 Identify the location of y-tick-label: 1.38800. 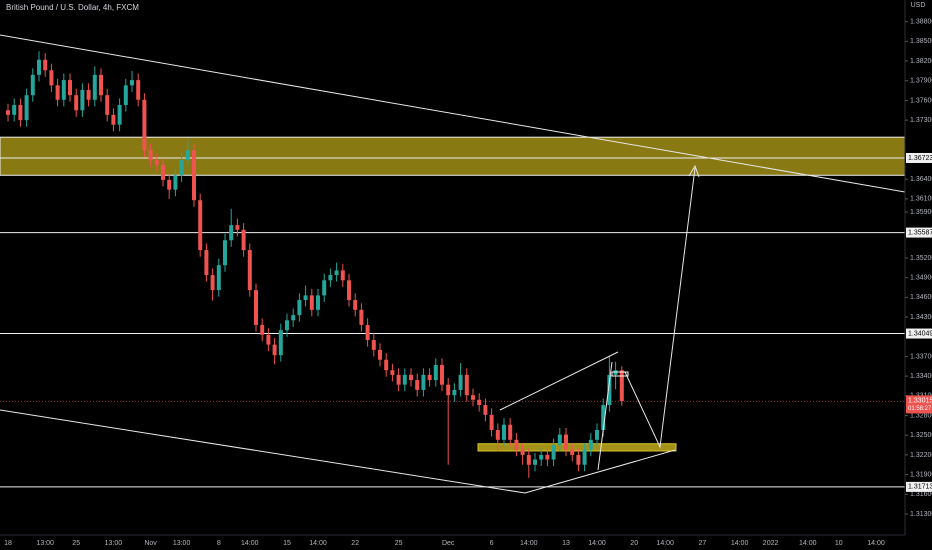
(921, 22).